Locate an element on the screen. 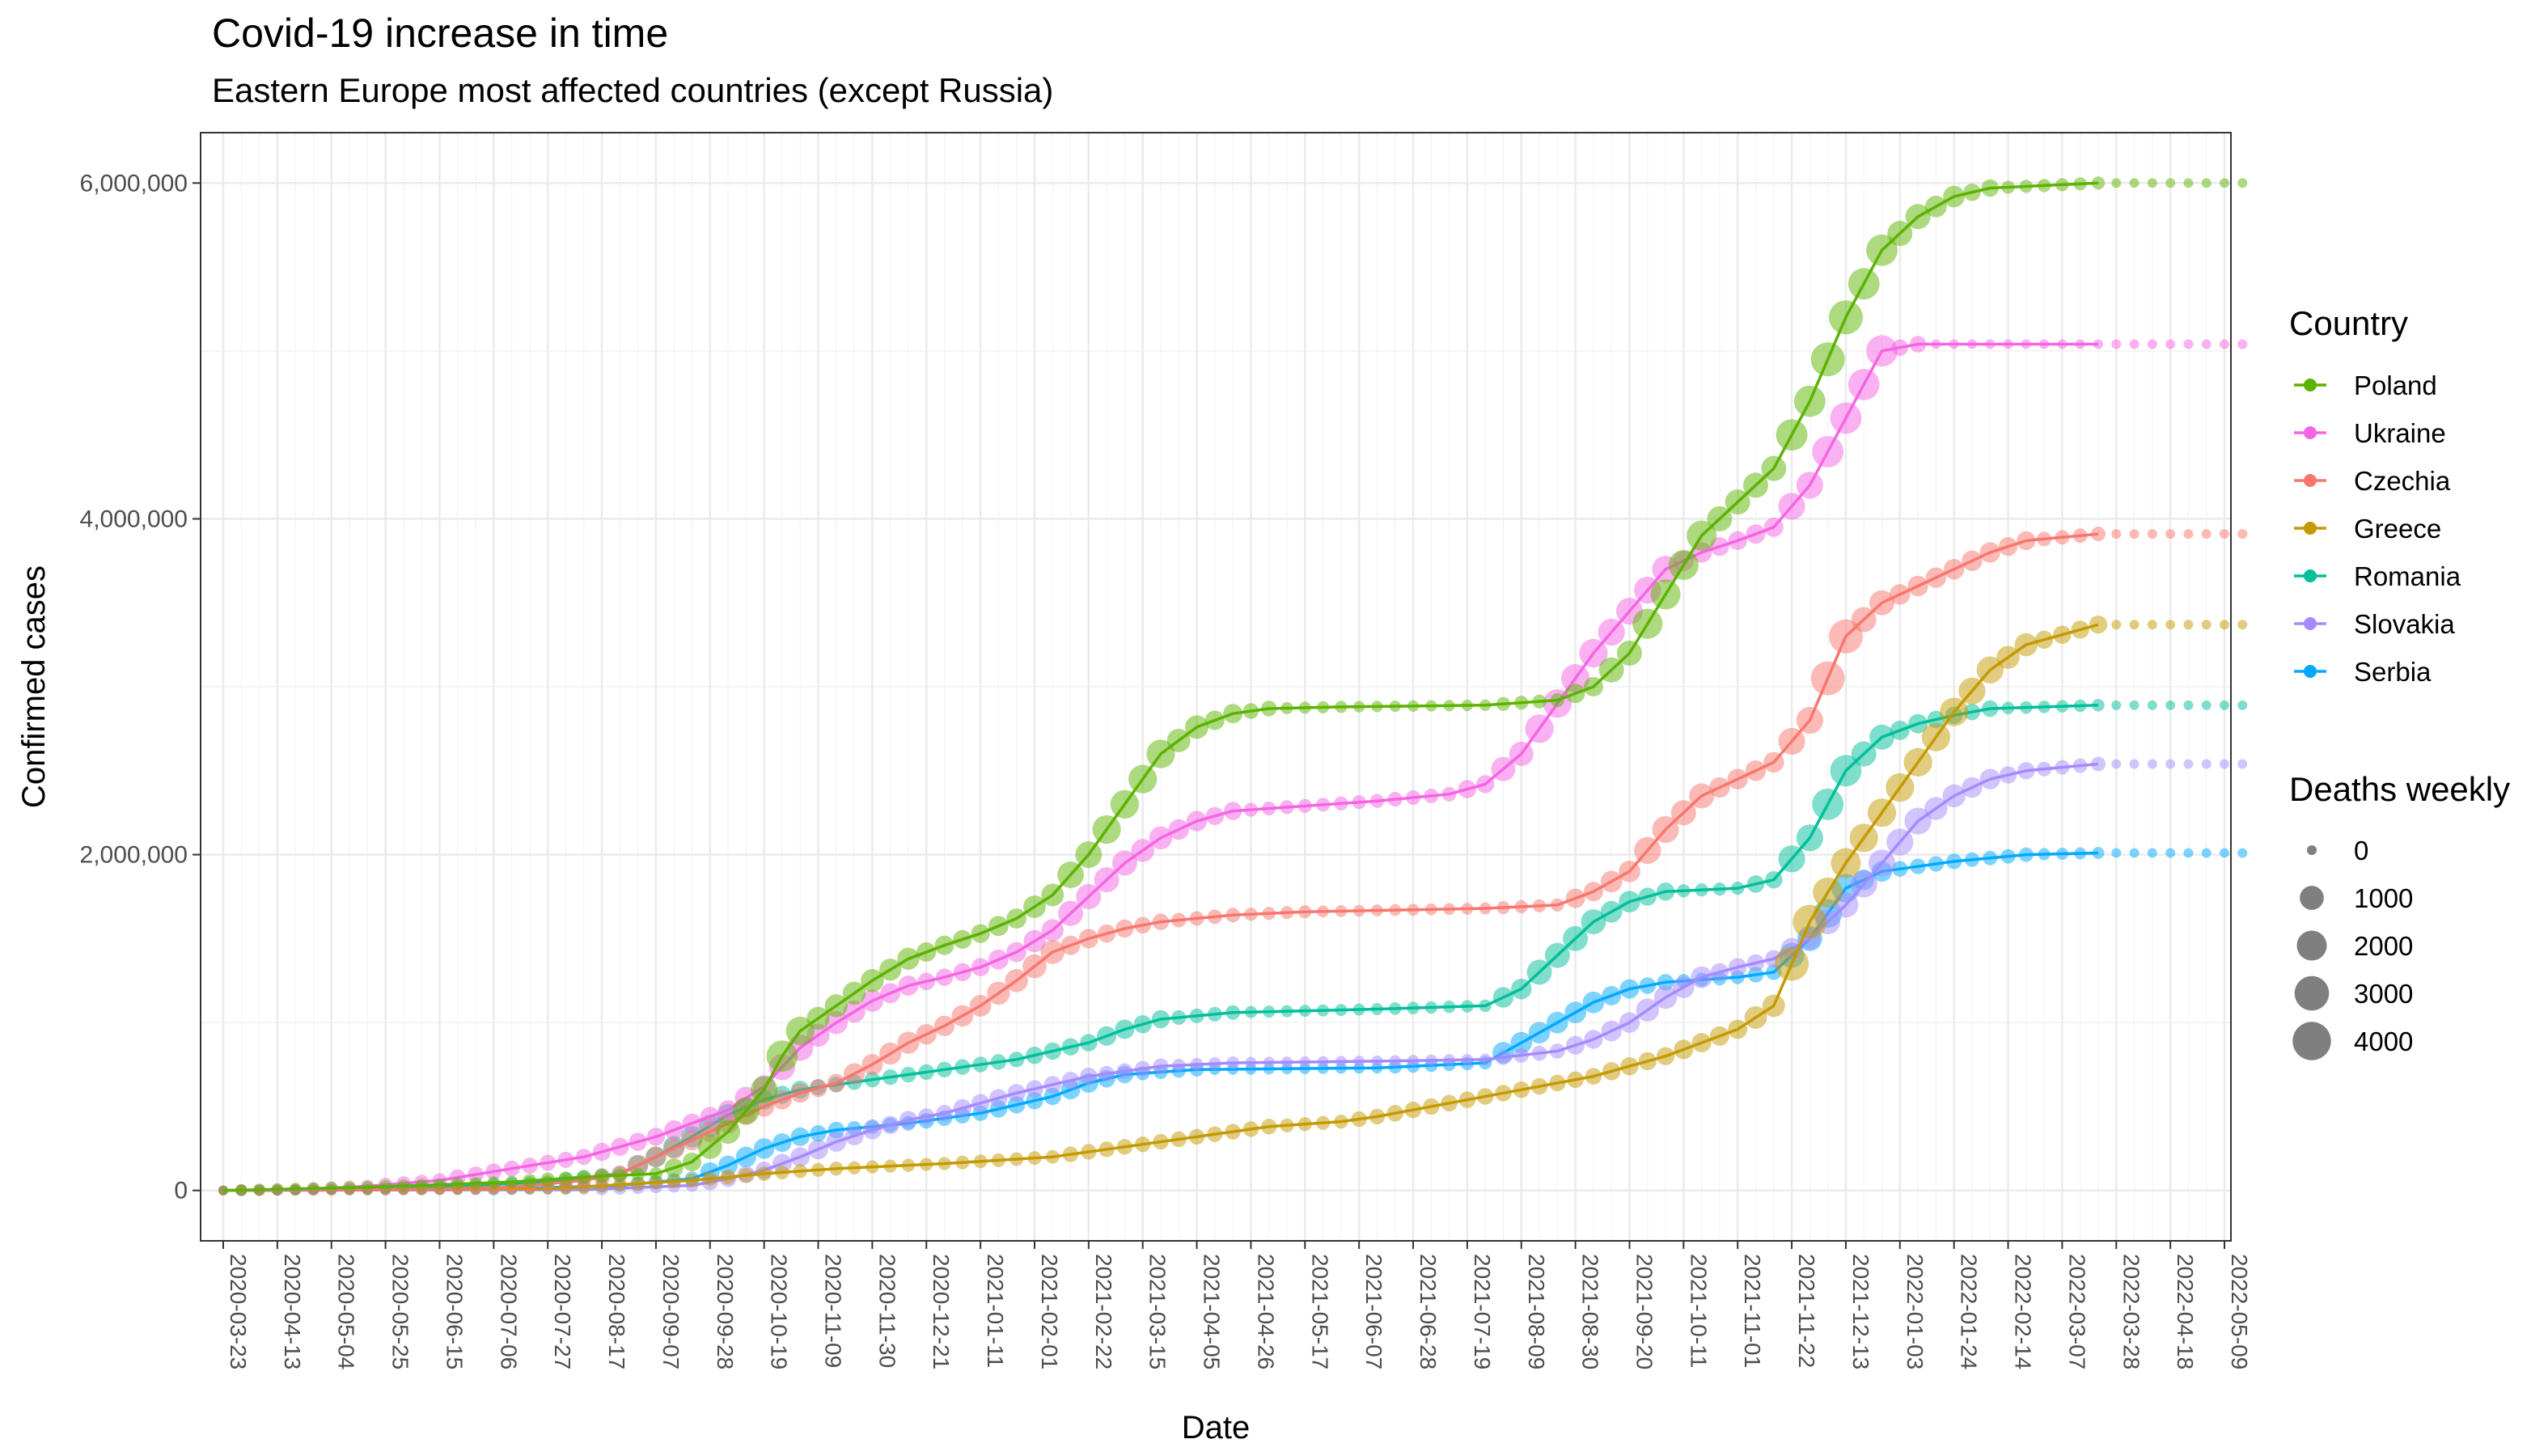 The height and width of the screenshot is (1456, 2548). legend-key-czechia is located at coordinates (2310, 480).